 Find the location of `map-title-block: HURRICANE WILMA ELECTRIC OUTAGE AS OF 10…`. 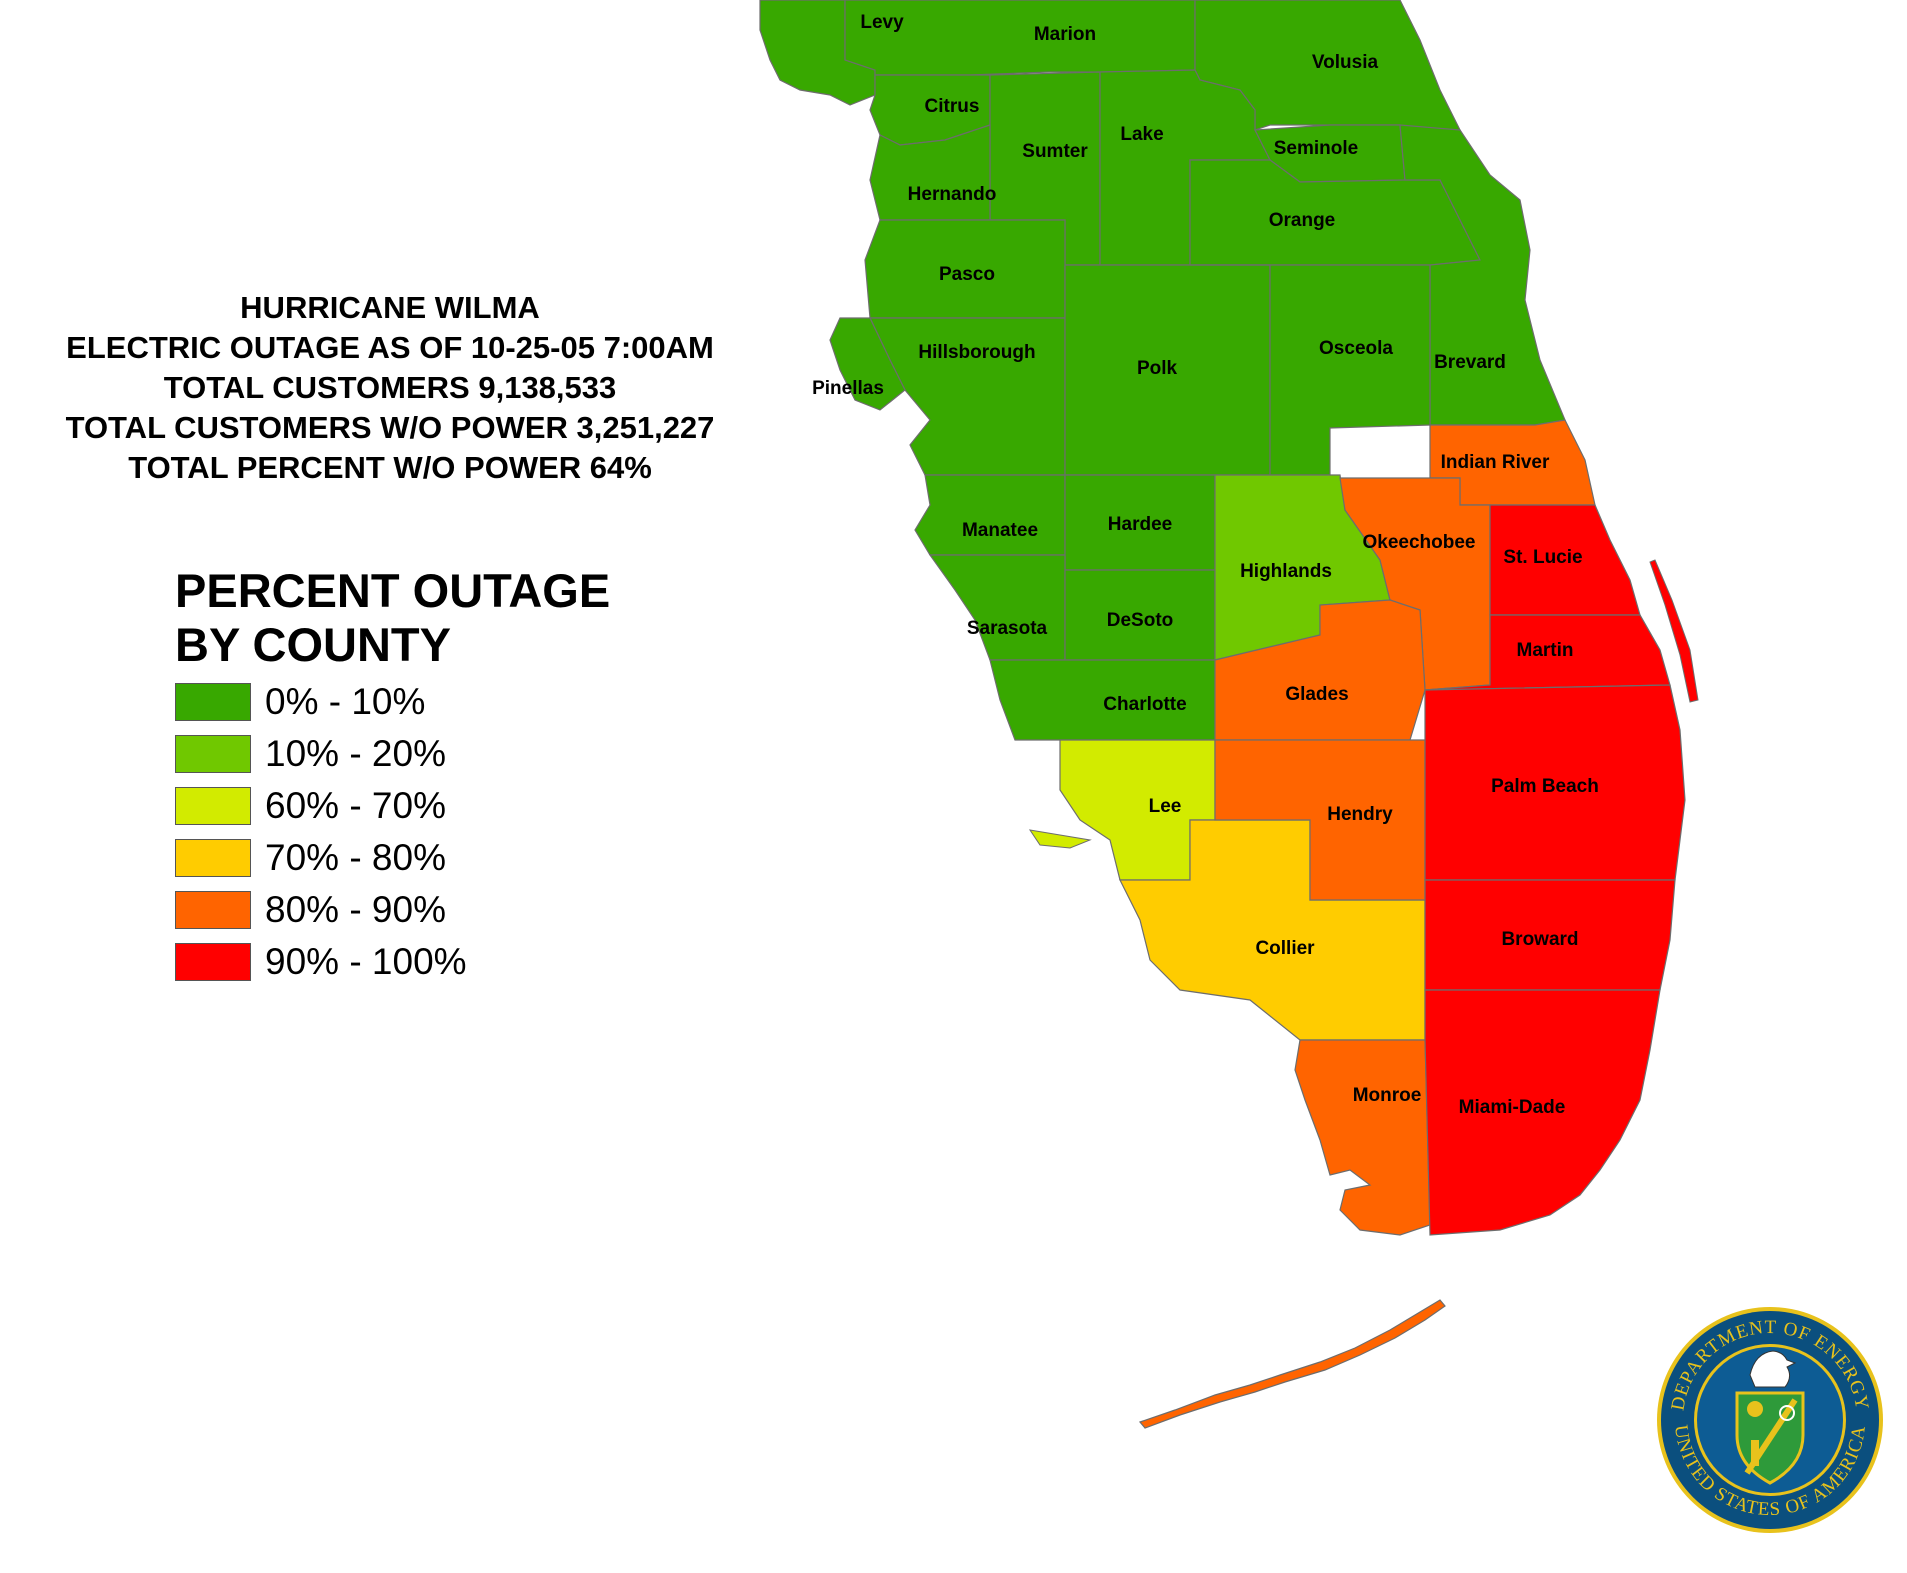

map-title-block: HURRICANE WILMA ELECTRIC OUTAGE AS OF 10… is located at coordinates (390, 388).